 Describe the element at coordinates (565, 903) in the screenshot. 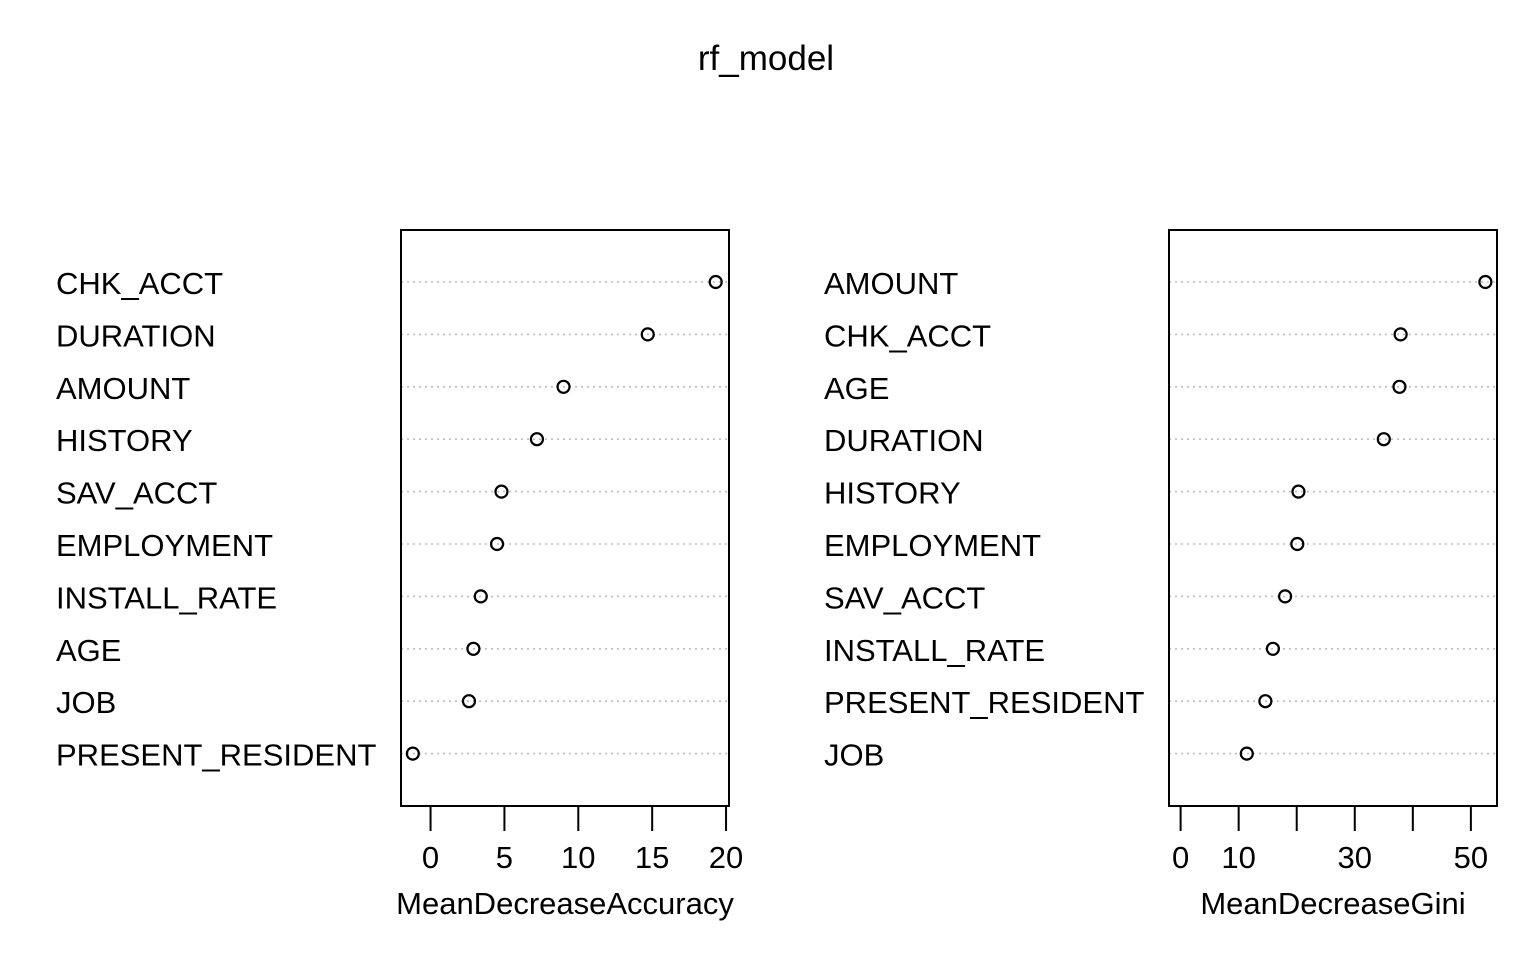

I see `x-axis-label: MeanDecreaseAccuracy` at that location.